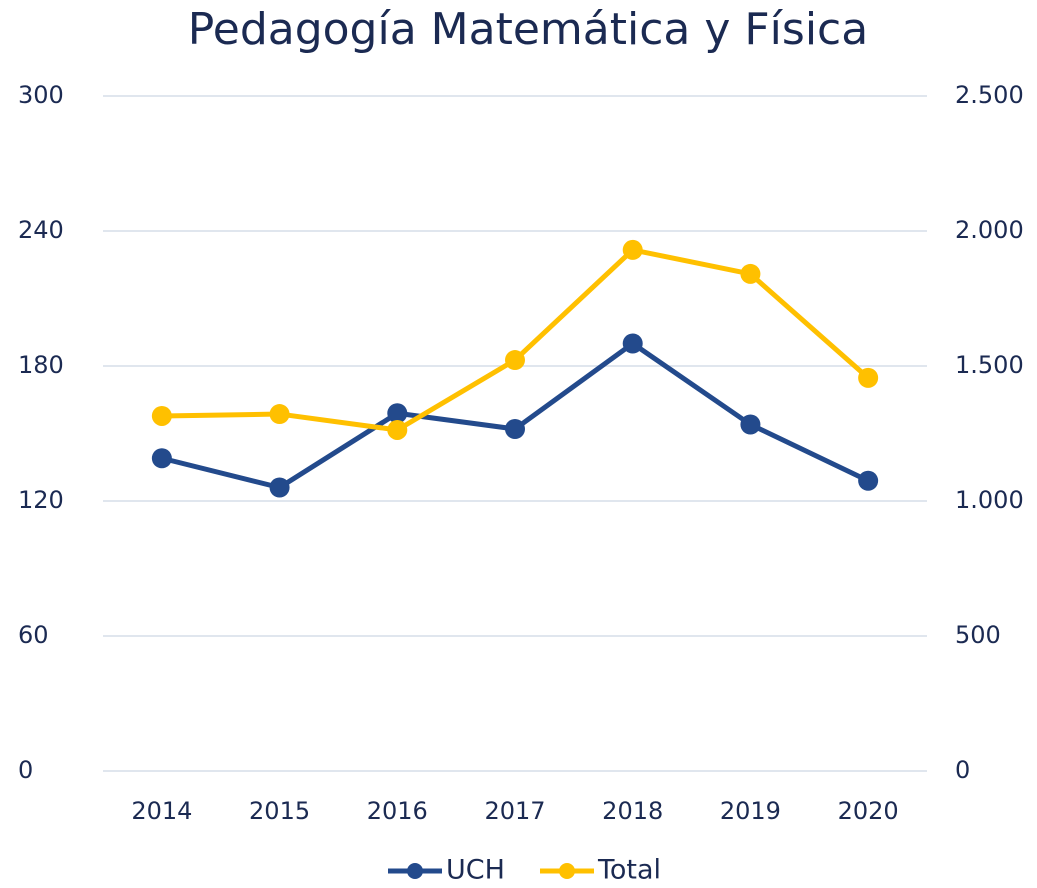 The height and width of the screenshot is (888, 1037). I want to click on y-tick-label: 0, so click(25, 770).